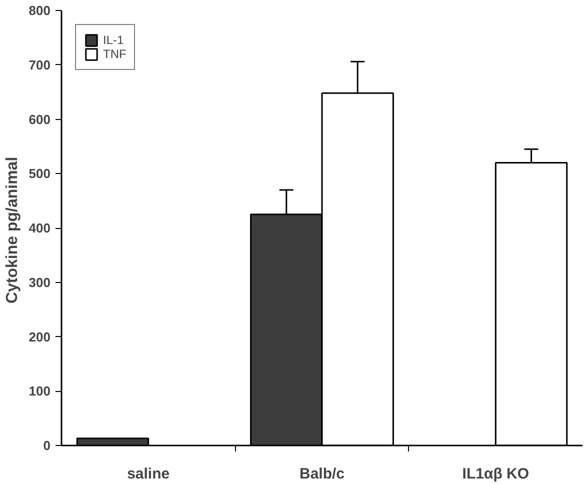 The height and width of the screenshot is (485, 587). I want to click on y-tick-label: 300, so click(39, 282).